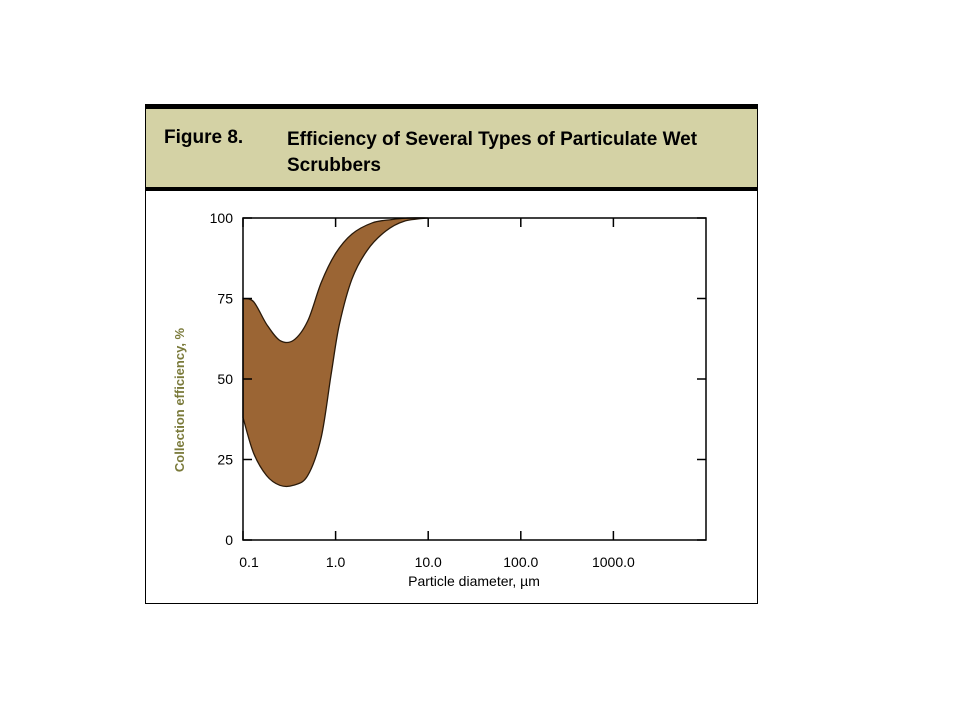 Image resolution: width=960 pixels, height=720 pixels. I want to click on y-tick-label: 25, so click(225, 460).